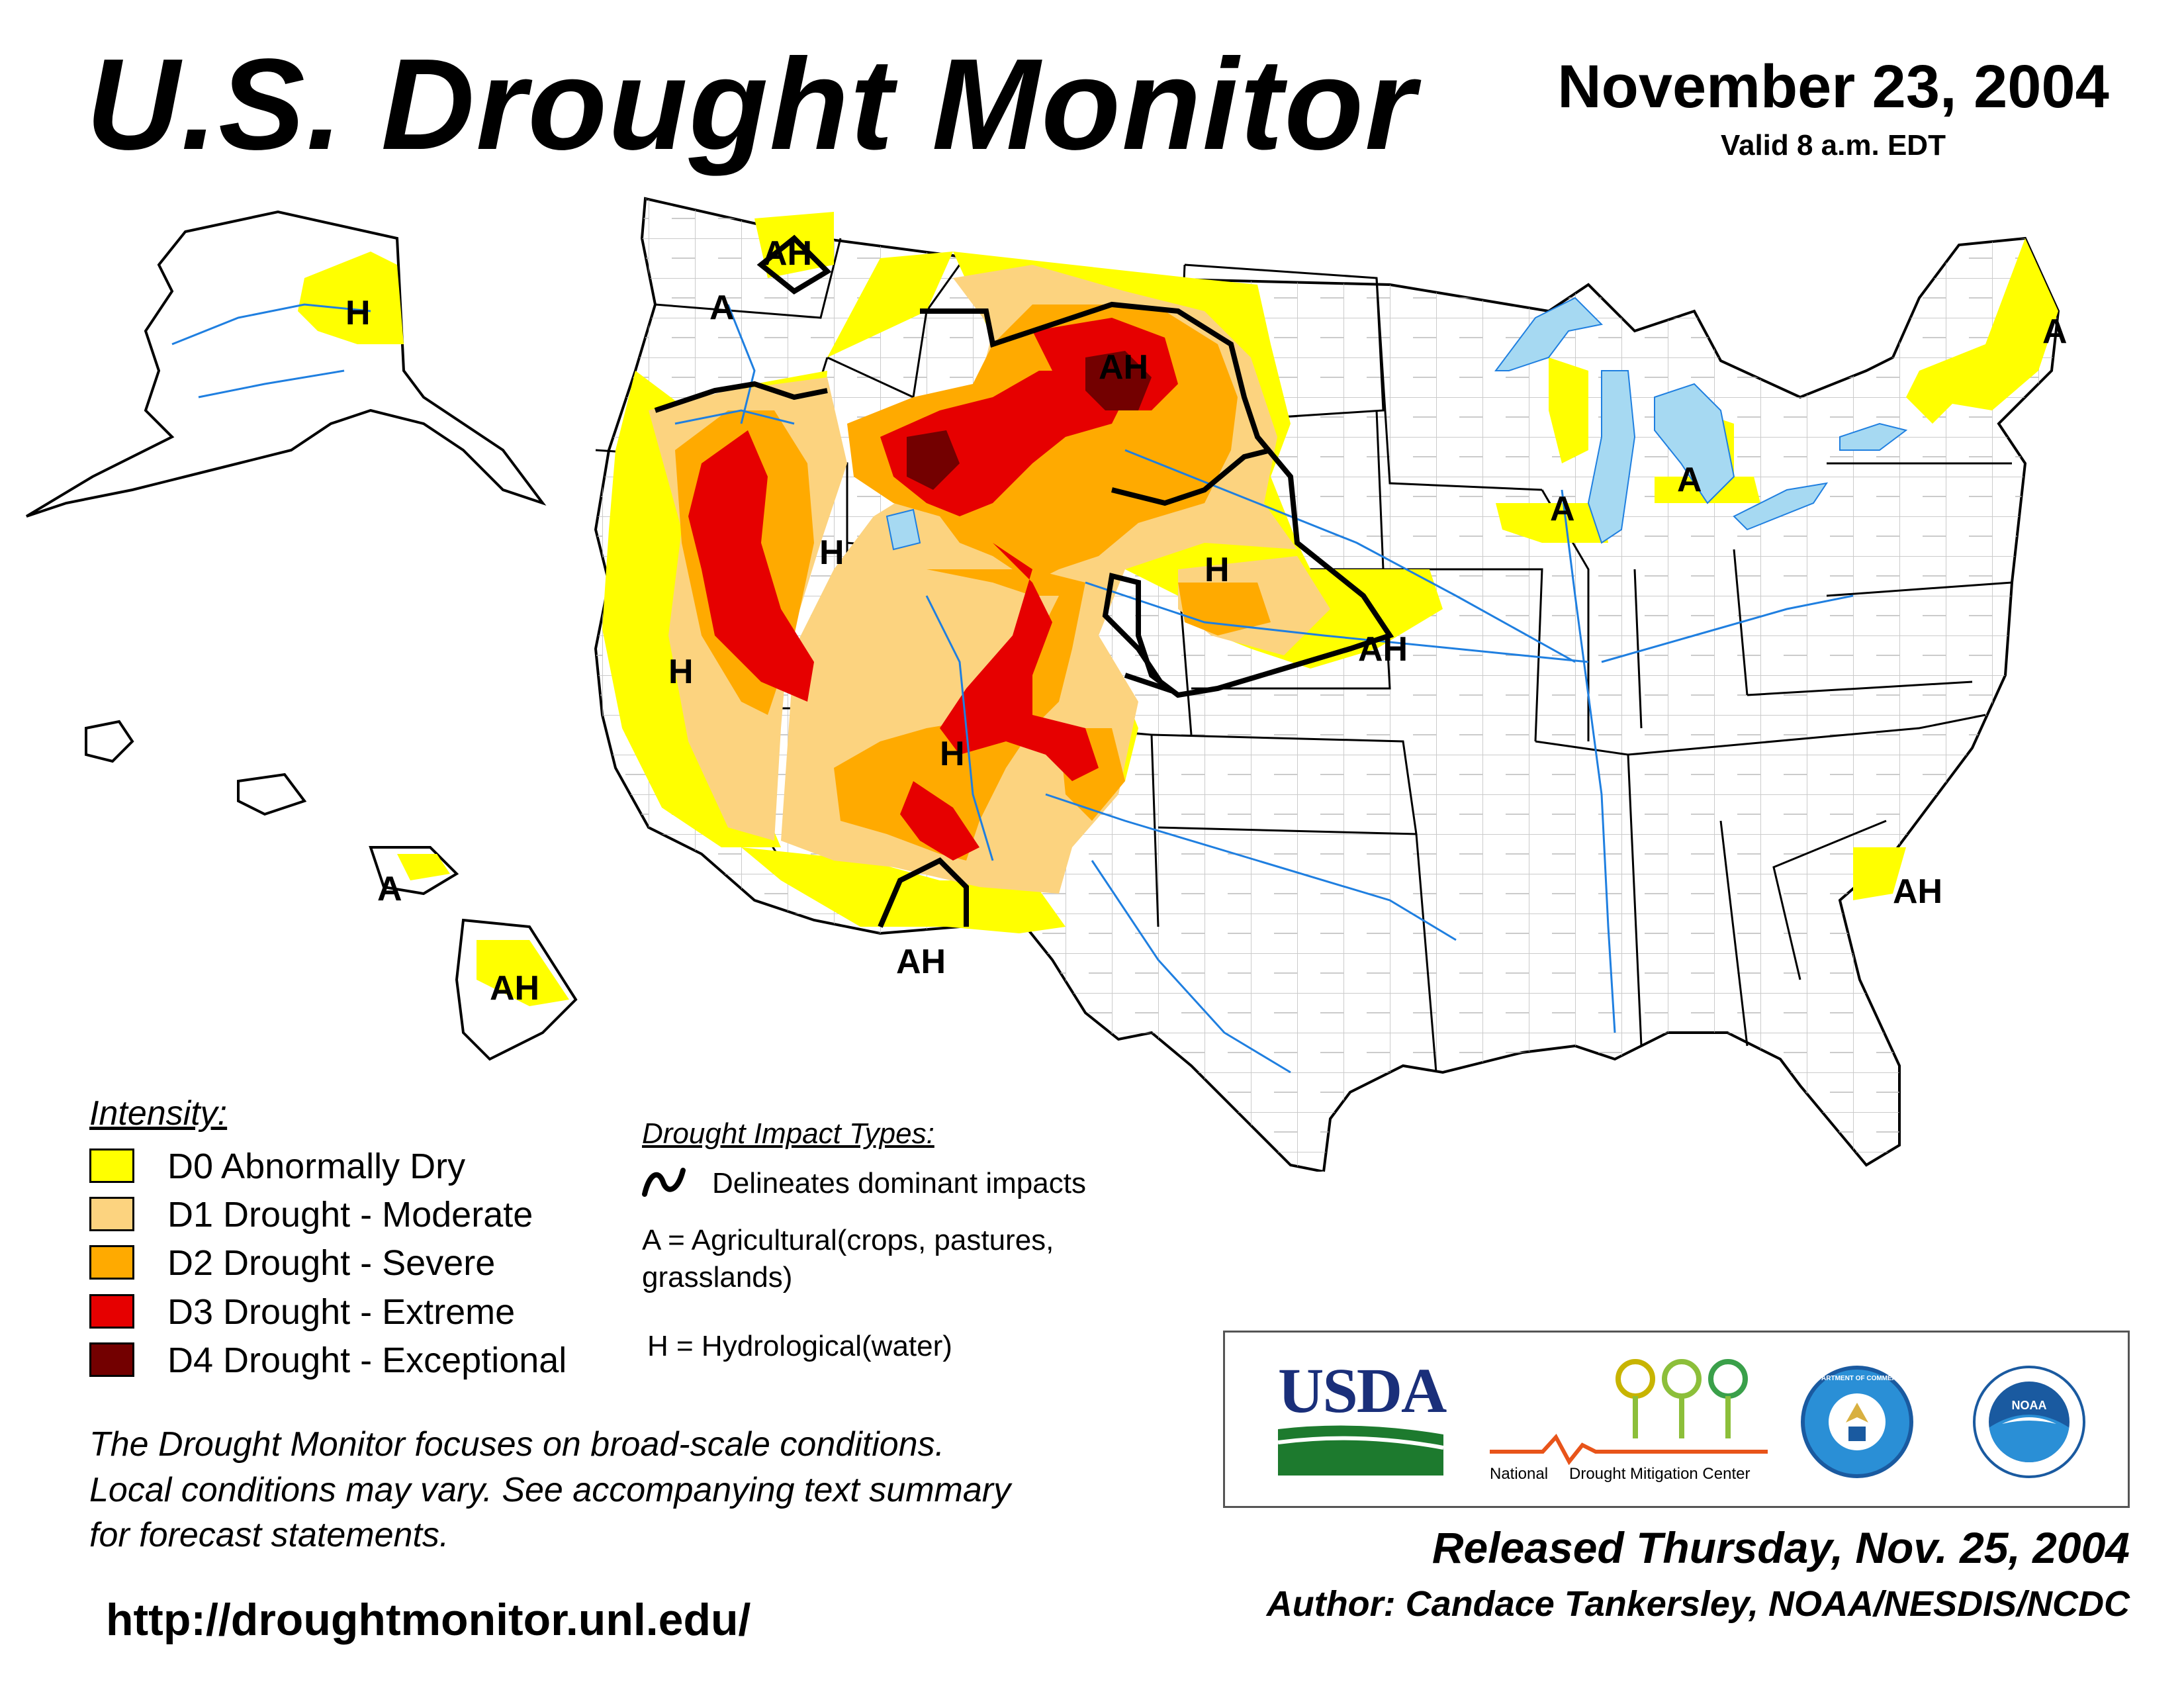  What do you see at coordinates (269, 1535) in the screenshot?
I see `disclaimer-line-3: for forecast statements.` at bounding box center [269, 1535].